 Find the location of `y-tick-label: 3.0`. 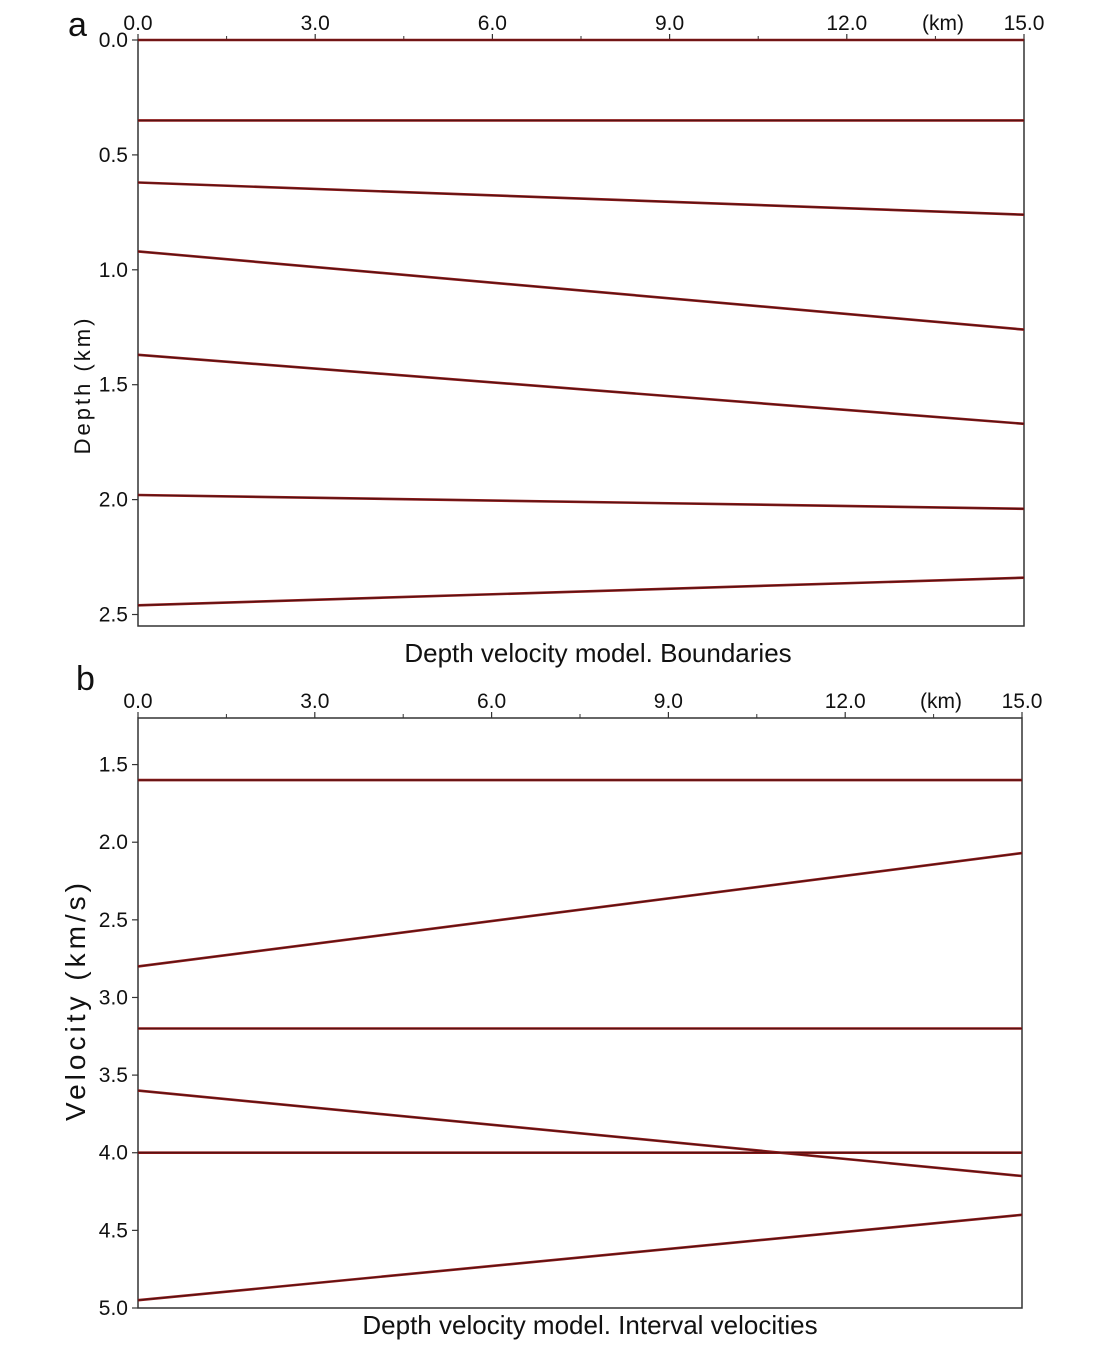

y-tick-label: 3.0 is located at coordinates (113, 997).